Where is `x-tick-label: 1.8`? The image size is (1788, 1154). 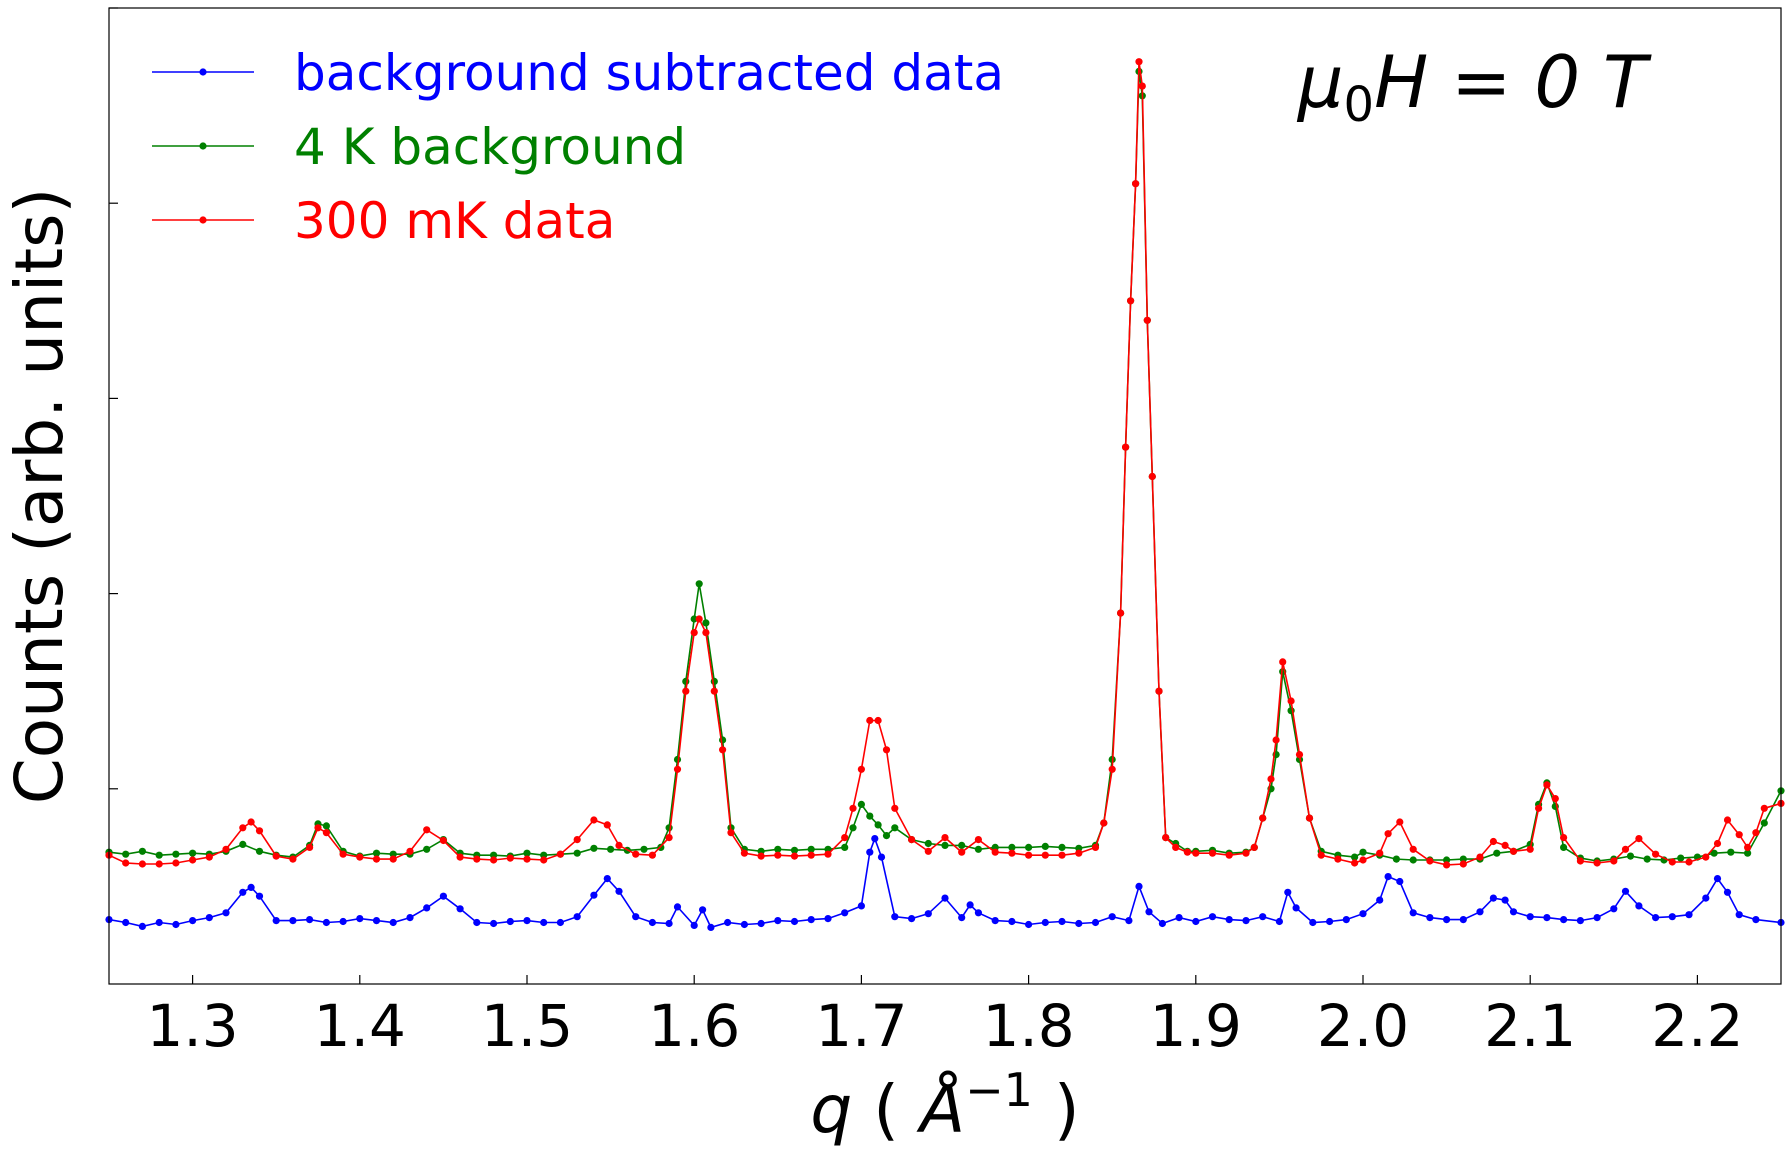 x-tick-label: 1.8 is located at coordinates (1028, 1026).